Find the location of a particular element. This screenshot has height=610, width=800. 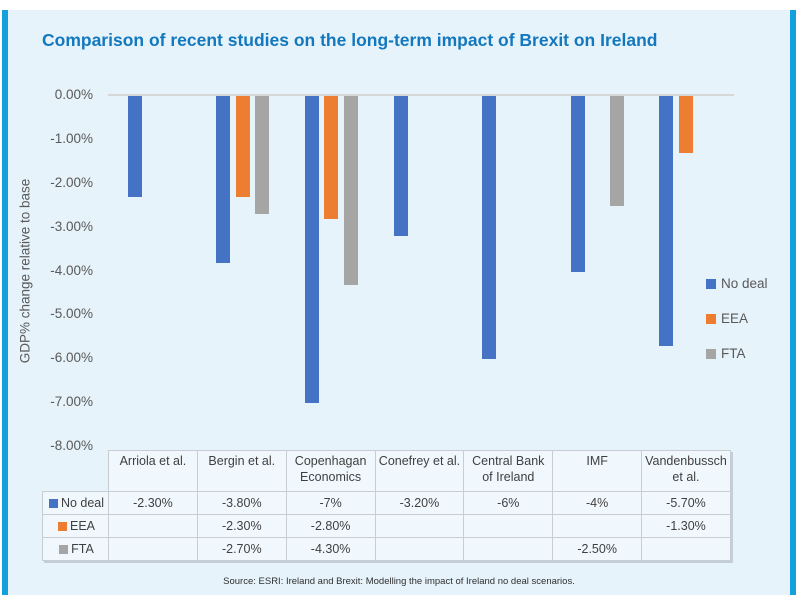

table-value-no-deal-central-bank-of-ireland: -6% is located at coordinates (508, 503).